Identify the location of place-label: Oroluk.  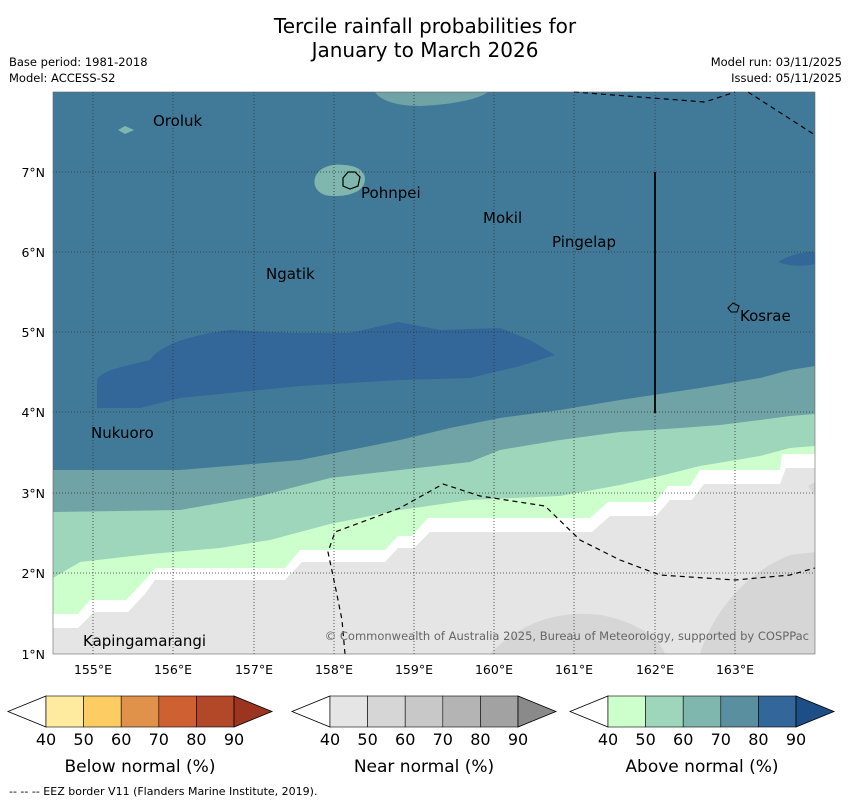
(177, 121).